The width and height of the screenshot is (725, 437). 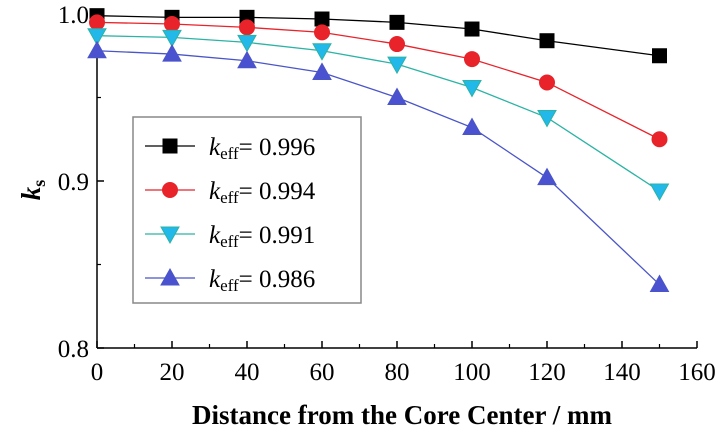 What do you see at coordinates (32, 190) in the screenshot?
I see `y-axis-title: ks` at bounding box center [32, 190].